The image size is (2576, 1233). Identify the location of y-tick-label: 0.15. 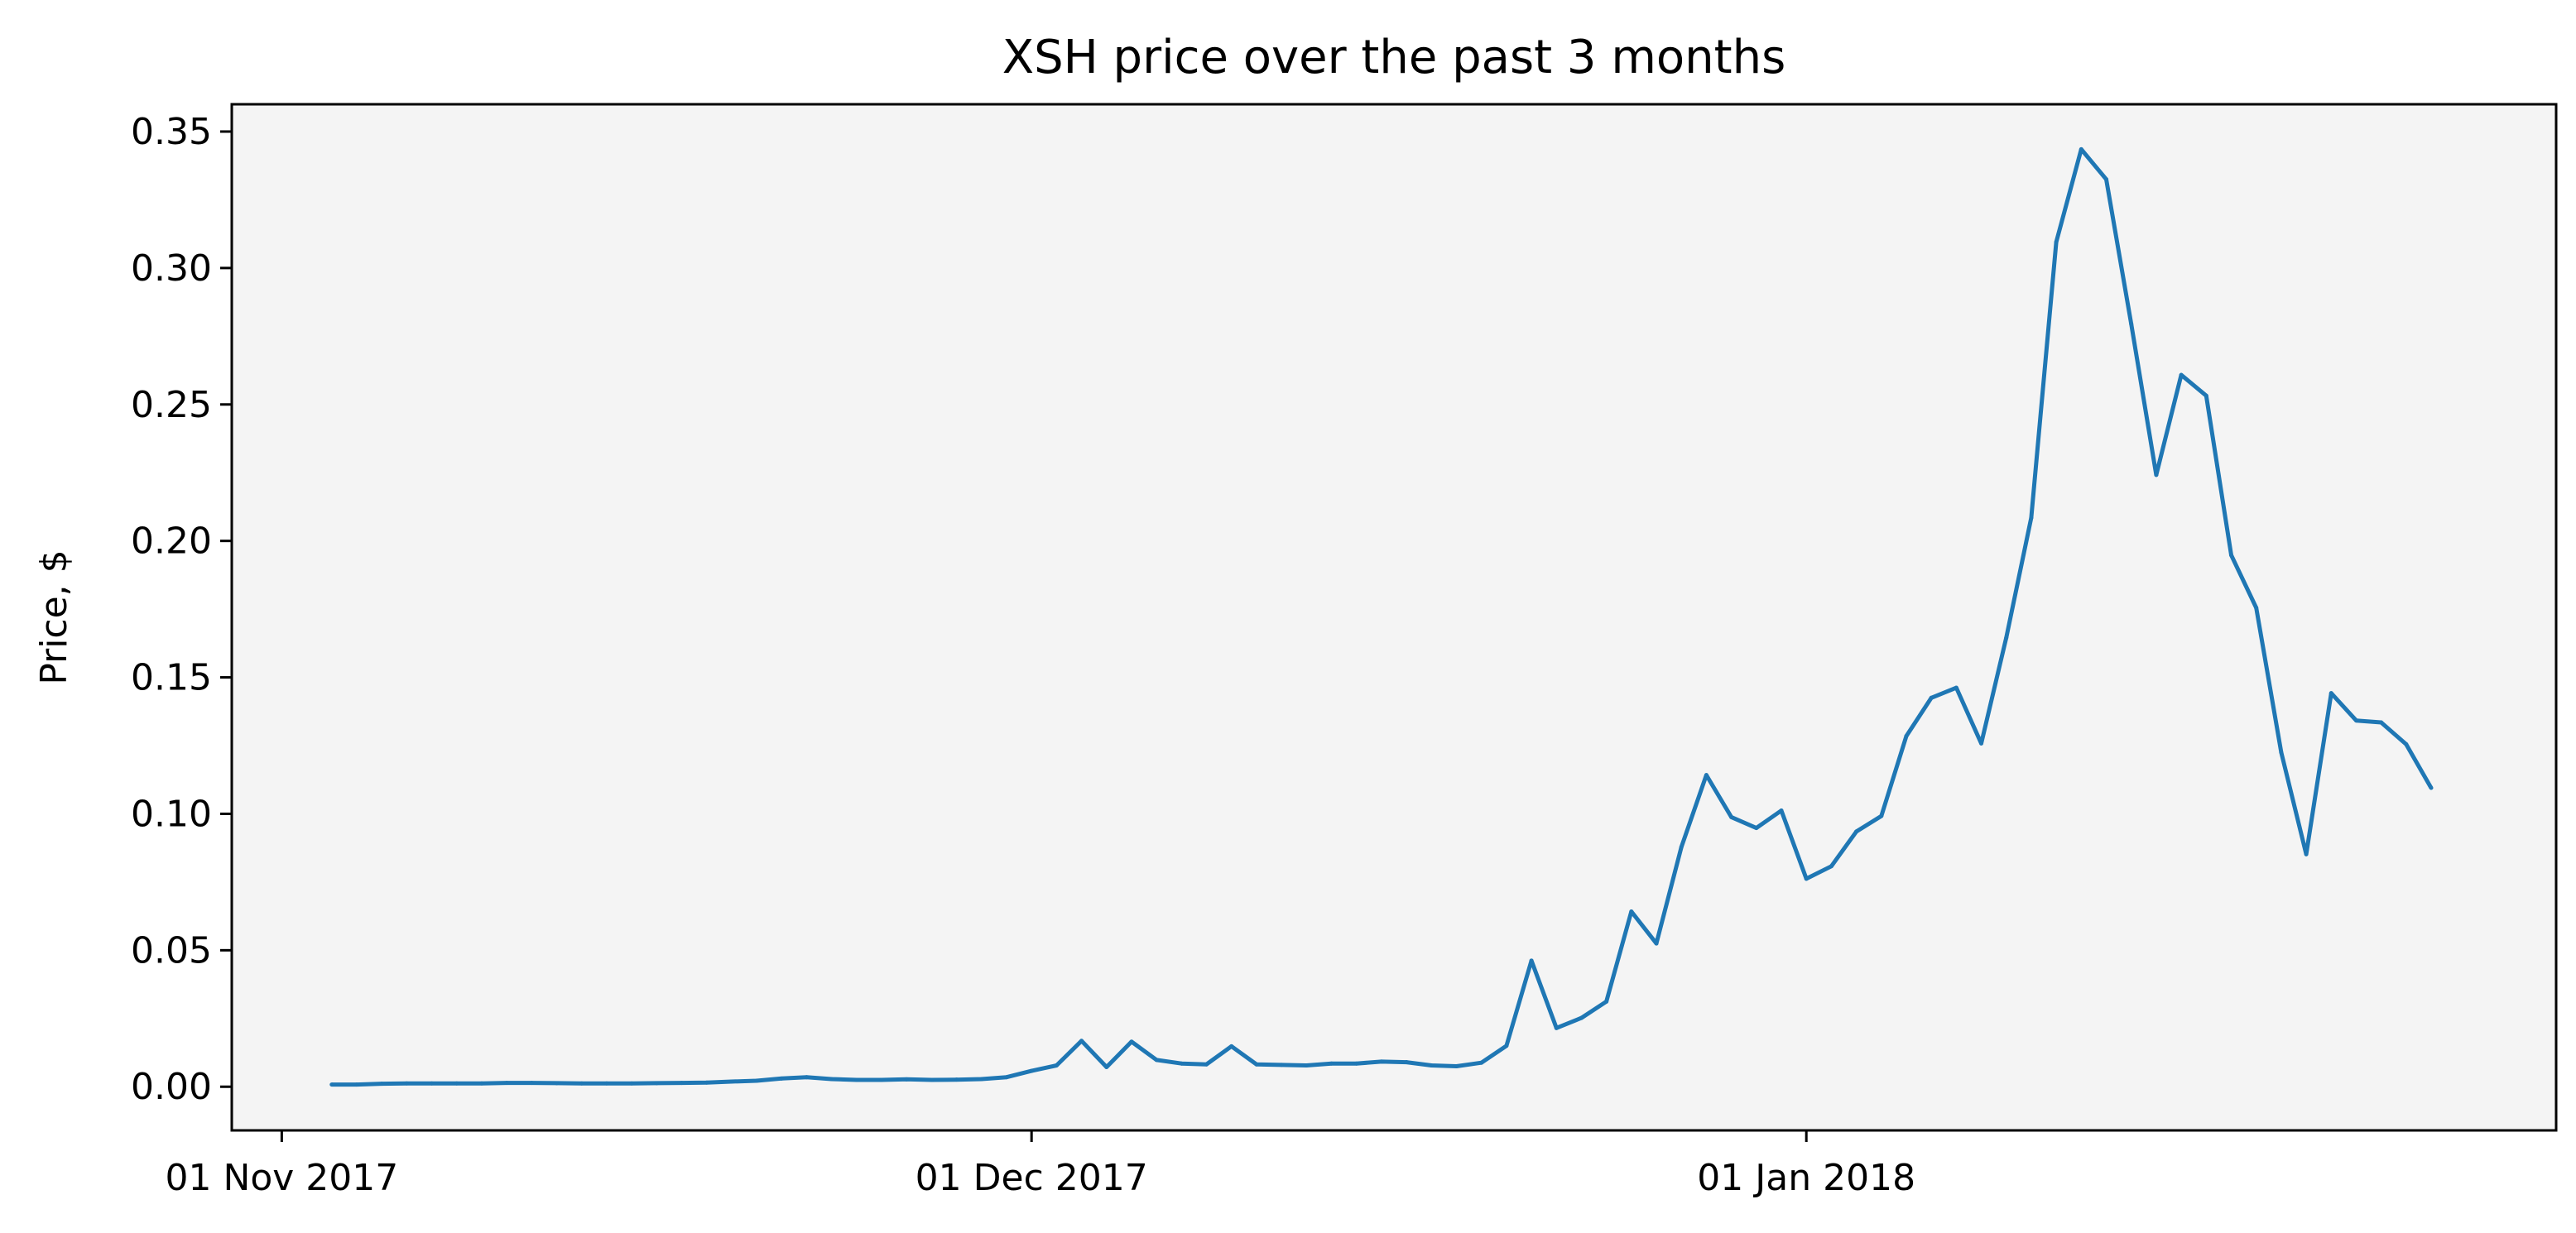
(171, 678).